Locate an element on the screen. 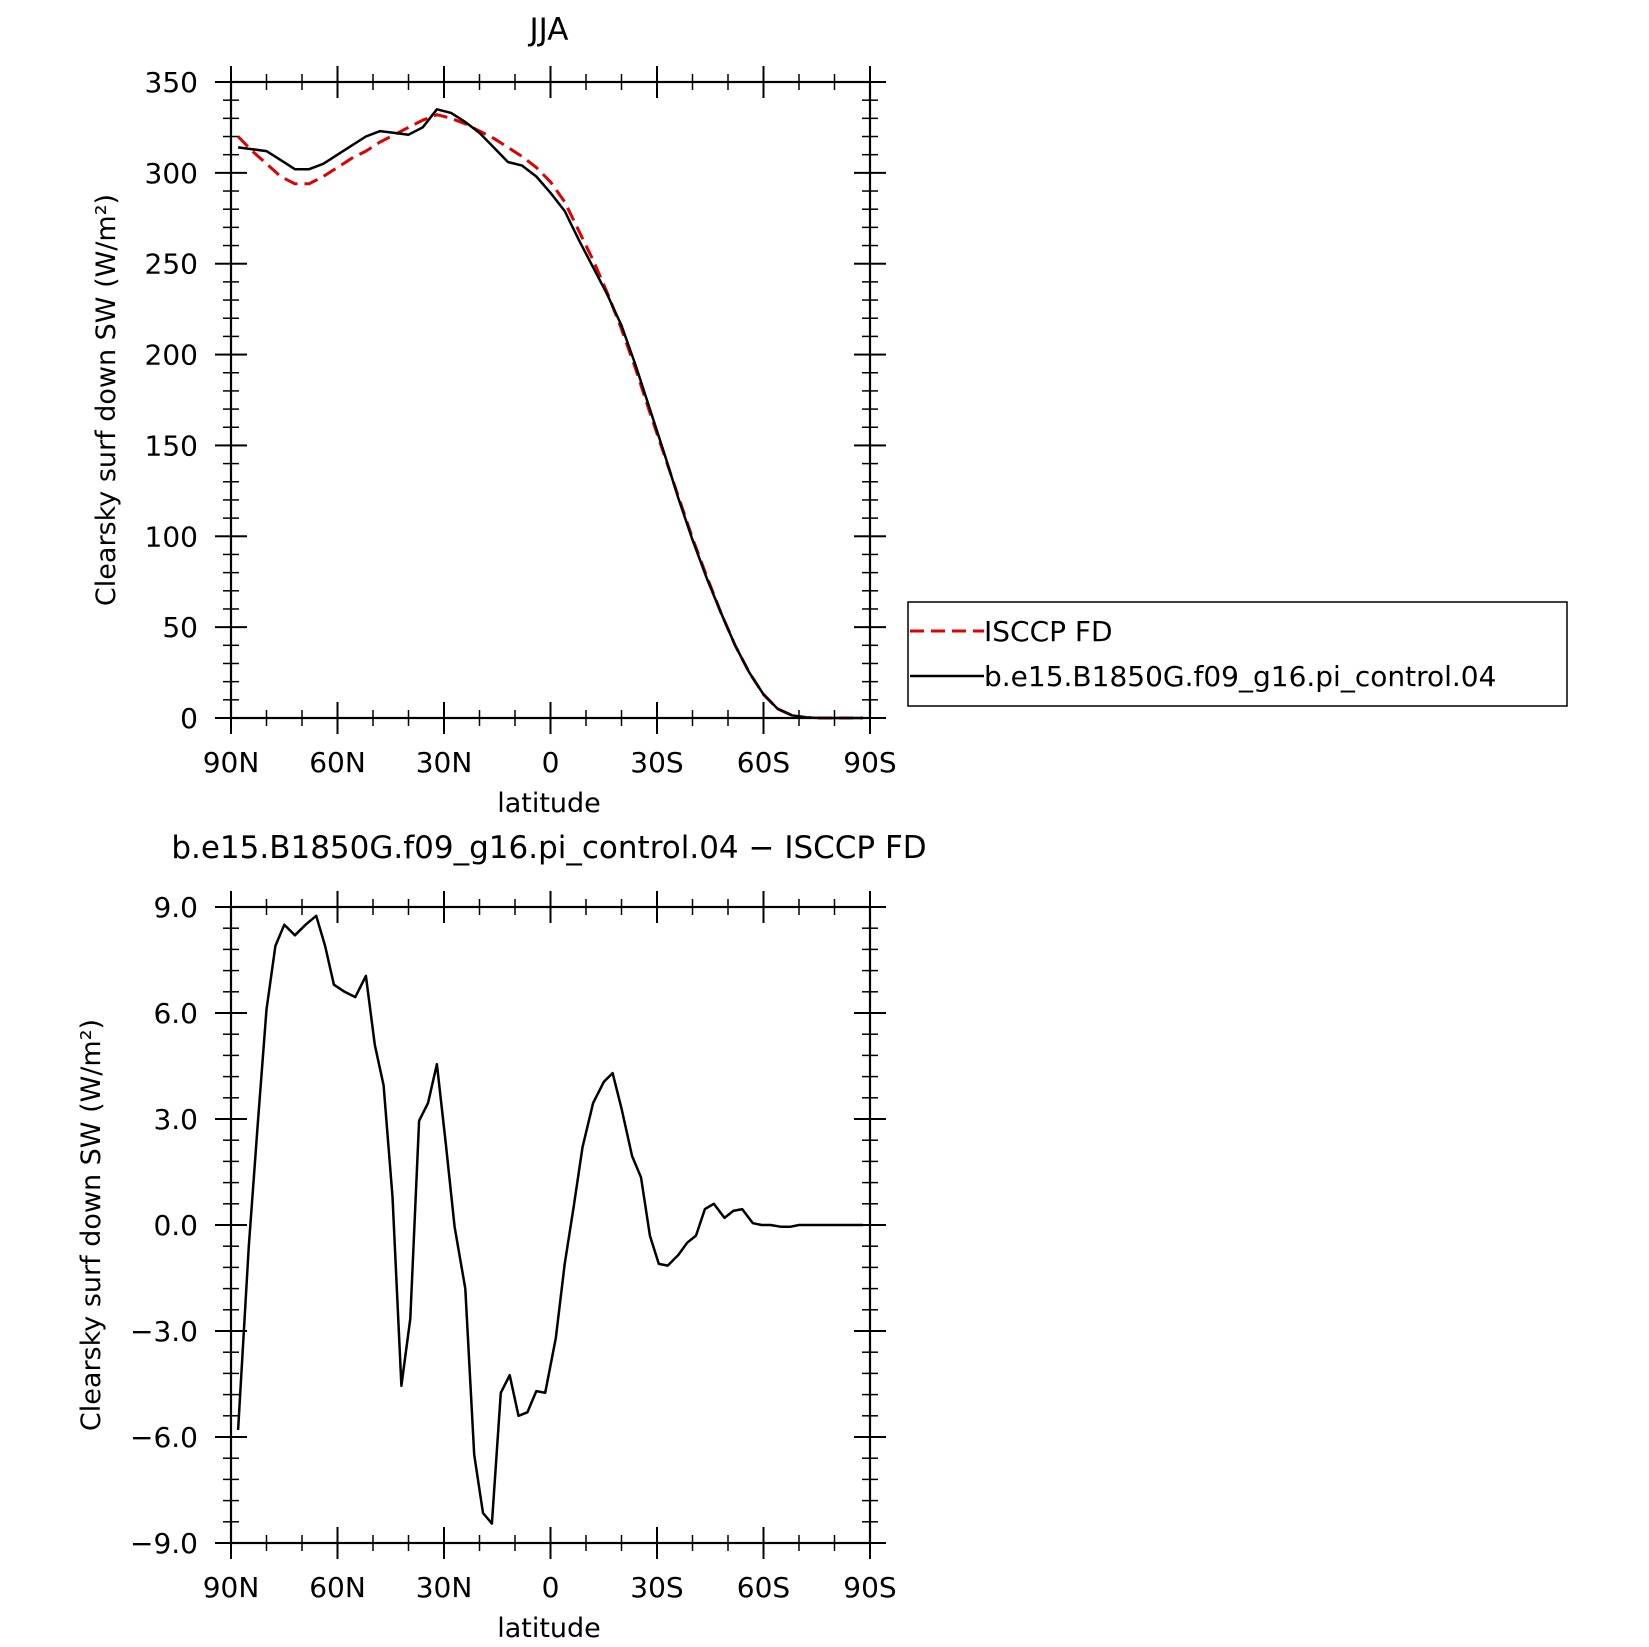 This screenshot has width=1649, height=1647. y-tick-label: −6.0 is located at coordinates (164, 1437).